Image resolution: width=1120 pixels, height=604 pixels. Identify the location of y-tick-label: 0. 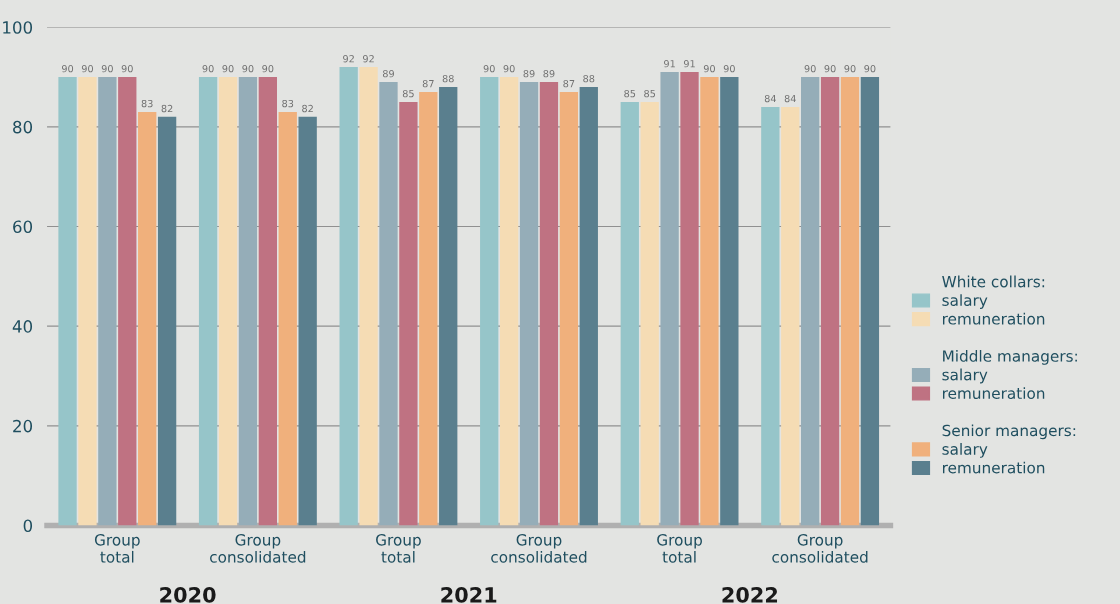
(28, 526).